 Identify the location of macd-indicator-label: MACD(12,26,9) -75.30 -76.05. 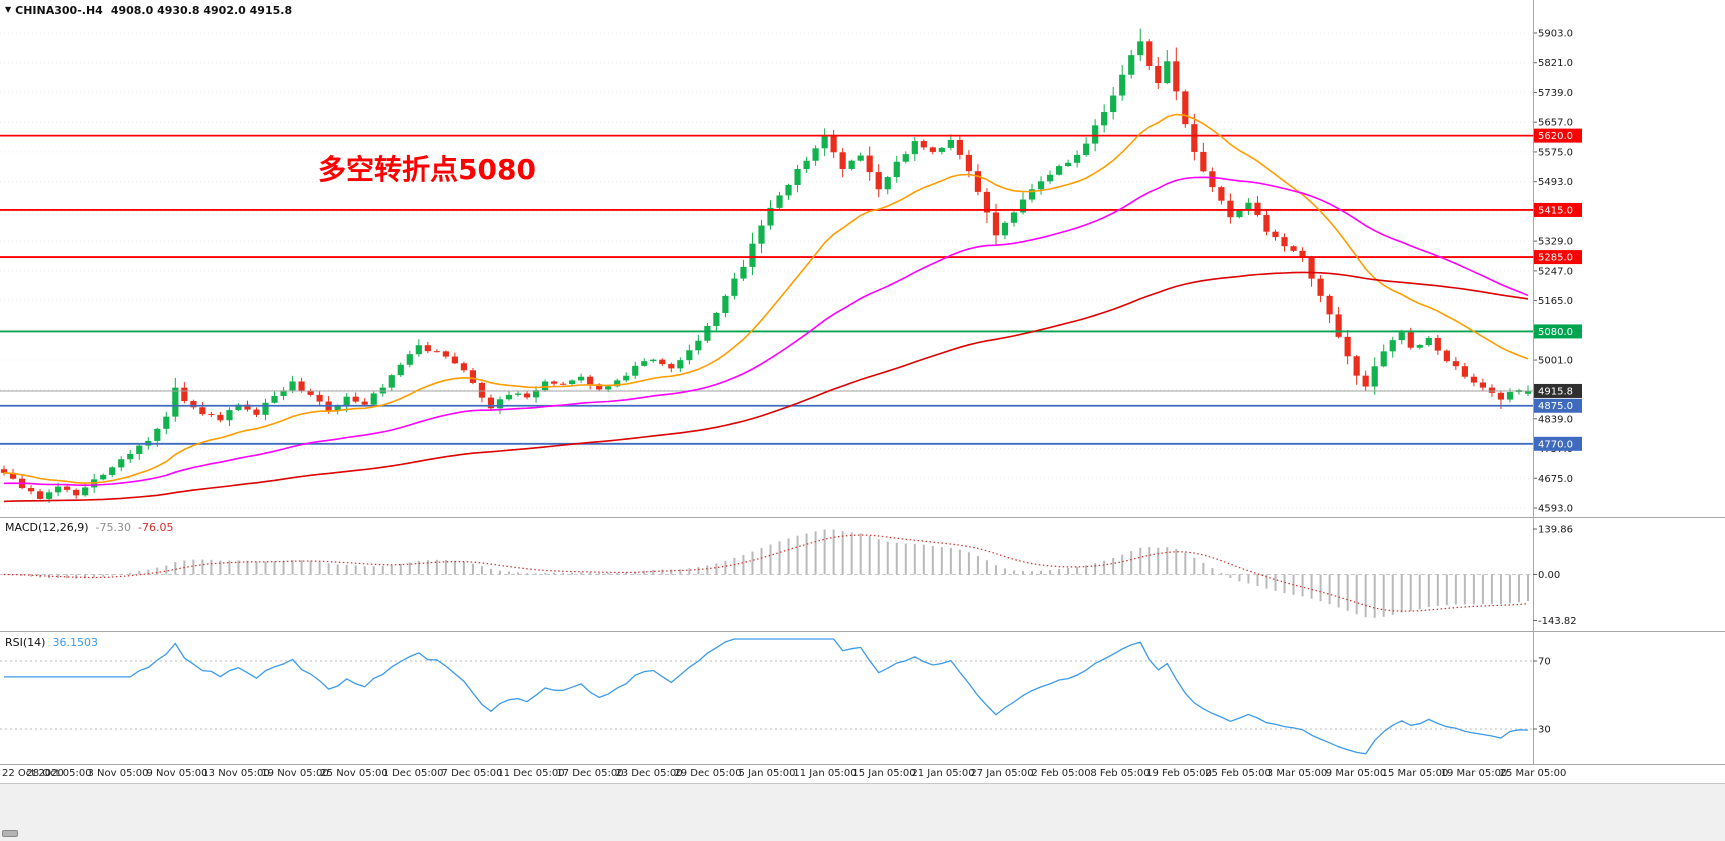
(89, 527).